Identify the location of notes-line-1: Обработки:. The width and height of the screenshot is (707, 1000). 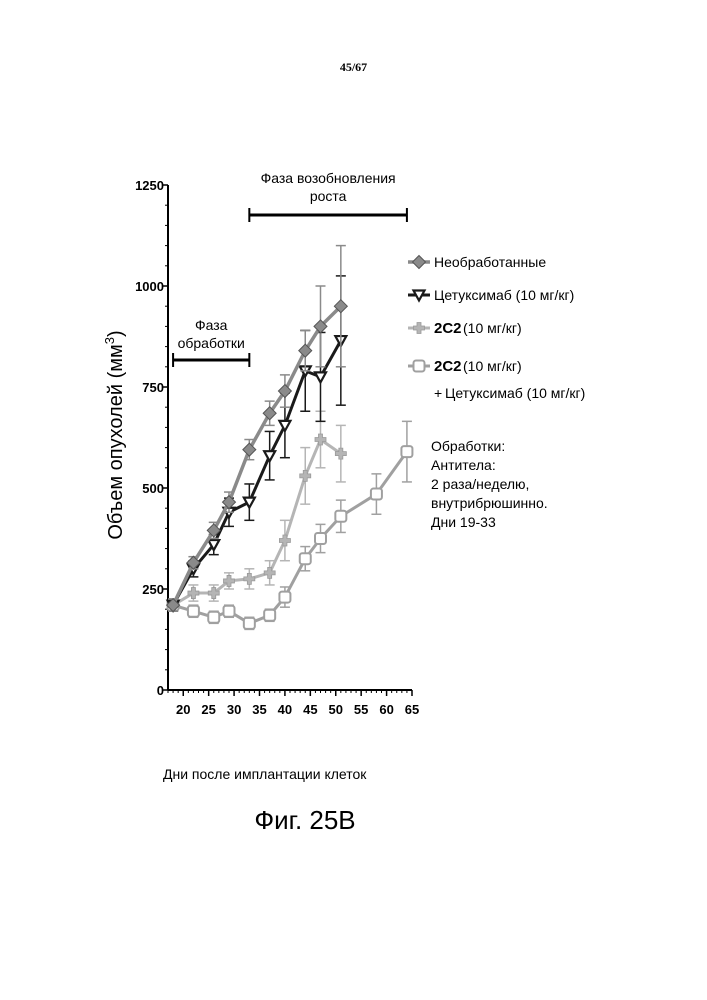
(489, 446).